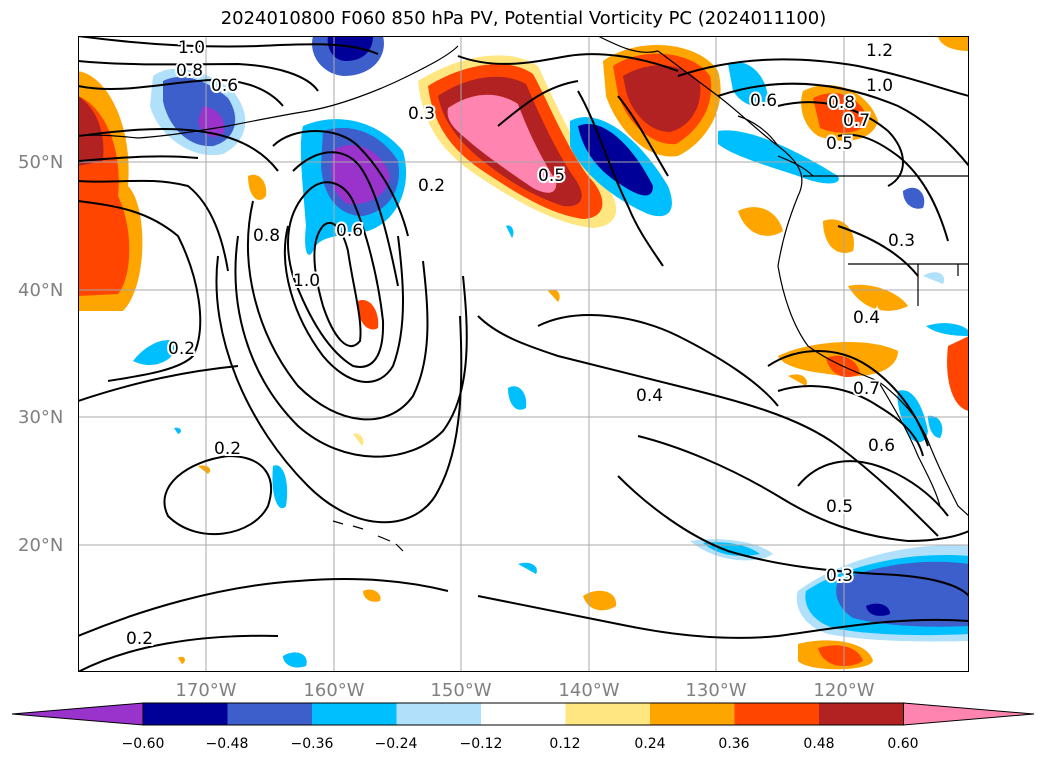 The width and height of the screenshot is (1047, 765). Describe the element at coordinates (969, 714) in the screenshot. I see `colorbar-extend-max` at that location.